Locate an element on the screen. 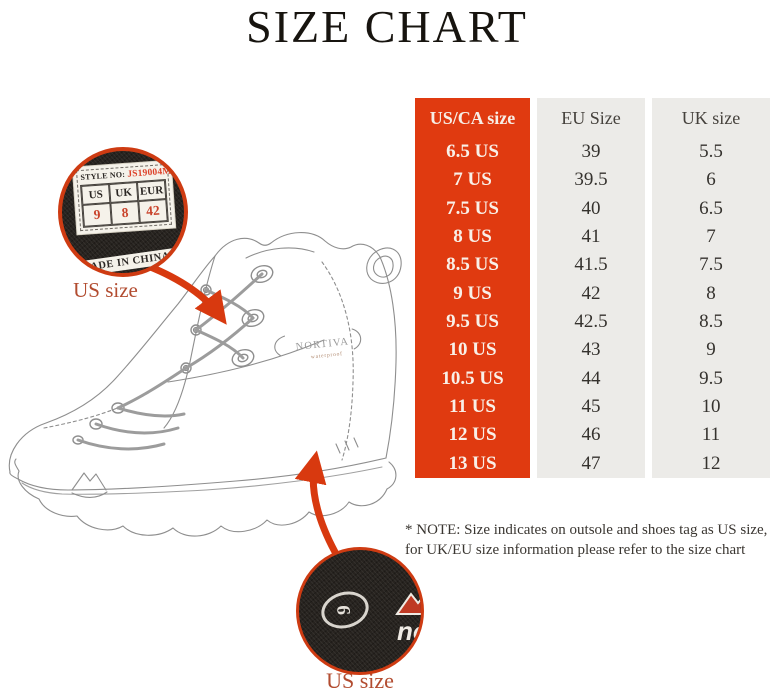 The image size is (774, 695). size-cell: 47 is located at coordinates (591, 463).